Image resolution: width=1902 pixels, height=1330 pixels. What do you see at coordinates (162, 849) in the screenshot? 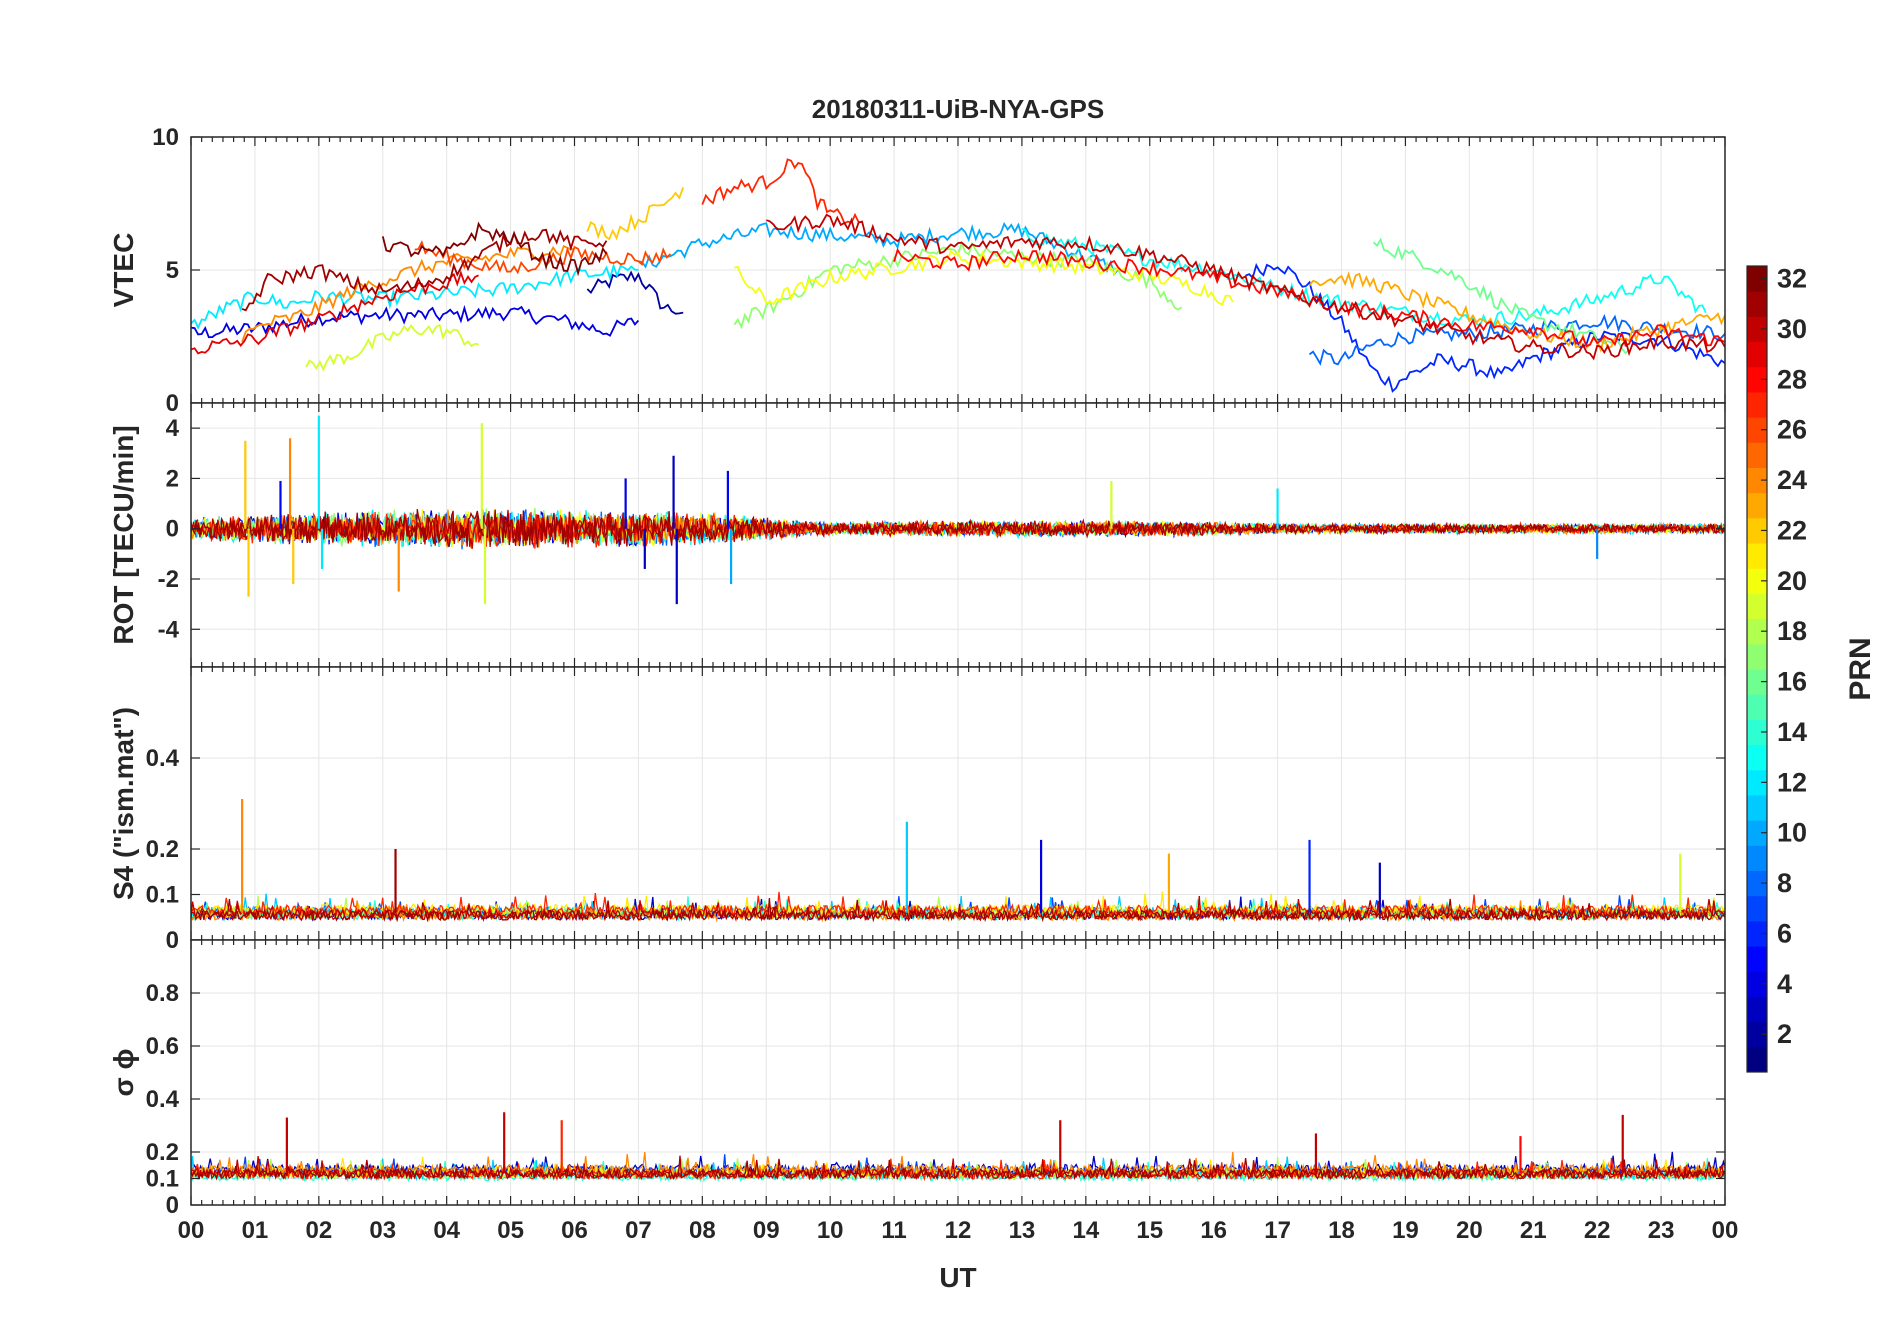
I see `y-tick-label: 0.2` at bounding box center [162, 849].